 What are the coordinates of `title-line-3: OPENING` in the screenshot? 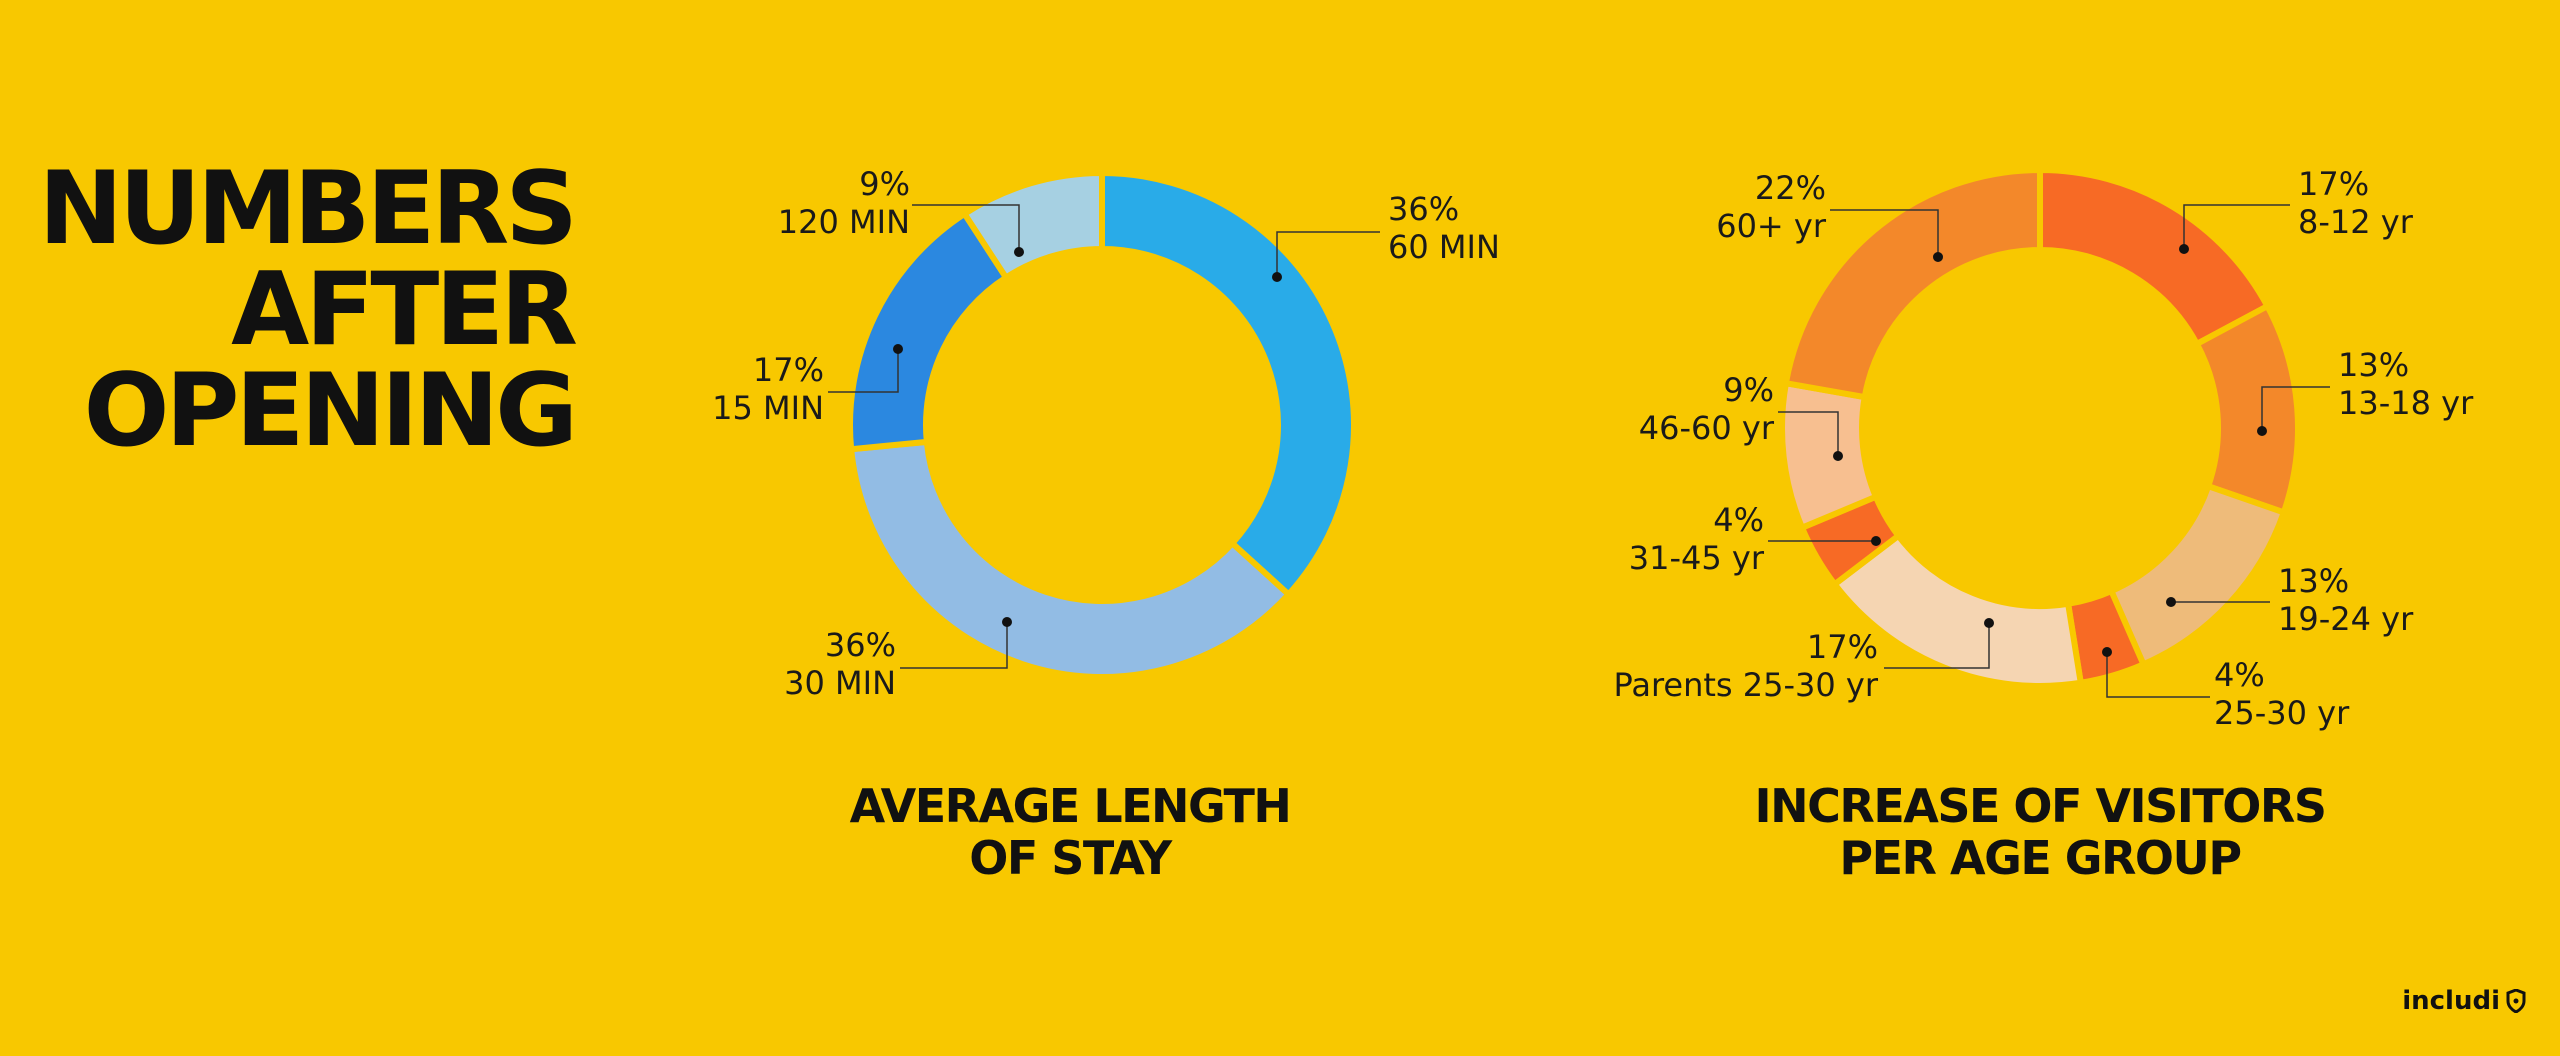 It's located at (330, 410).